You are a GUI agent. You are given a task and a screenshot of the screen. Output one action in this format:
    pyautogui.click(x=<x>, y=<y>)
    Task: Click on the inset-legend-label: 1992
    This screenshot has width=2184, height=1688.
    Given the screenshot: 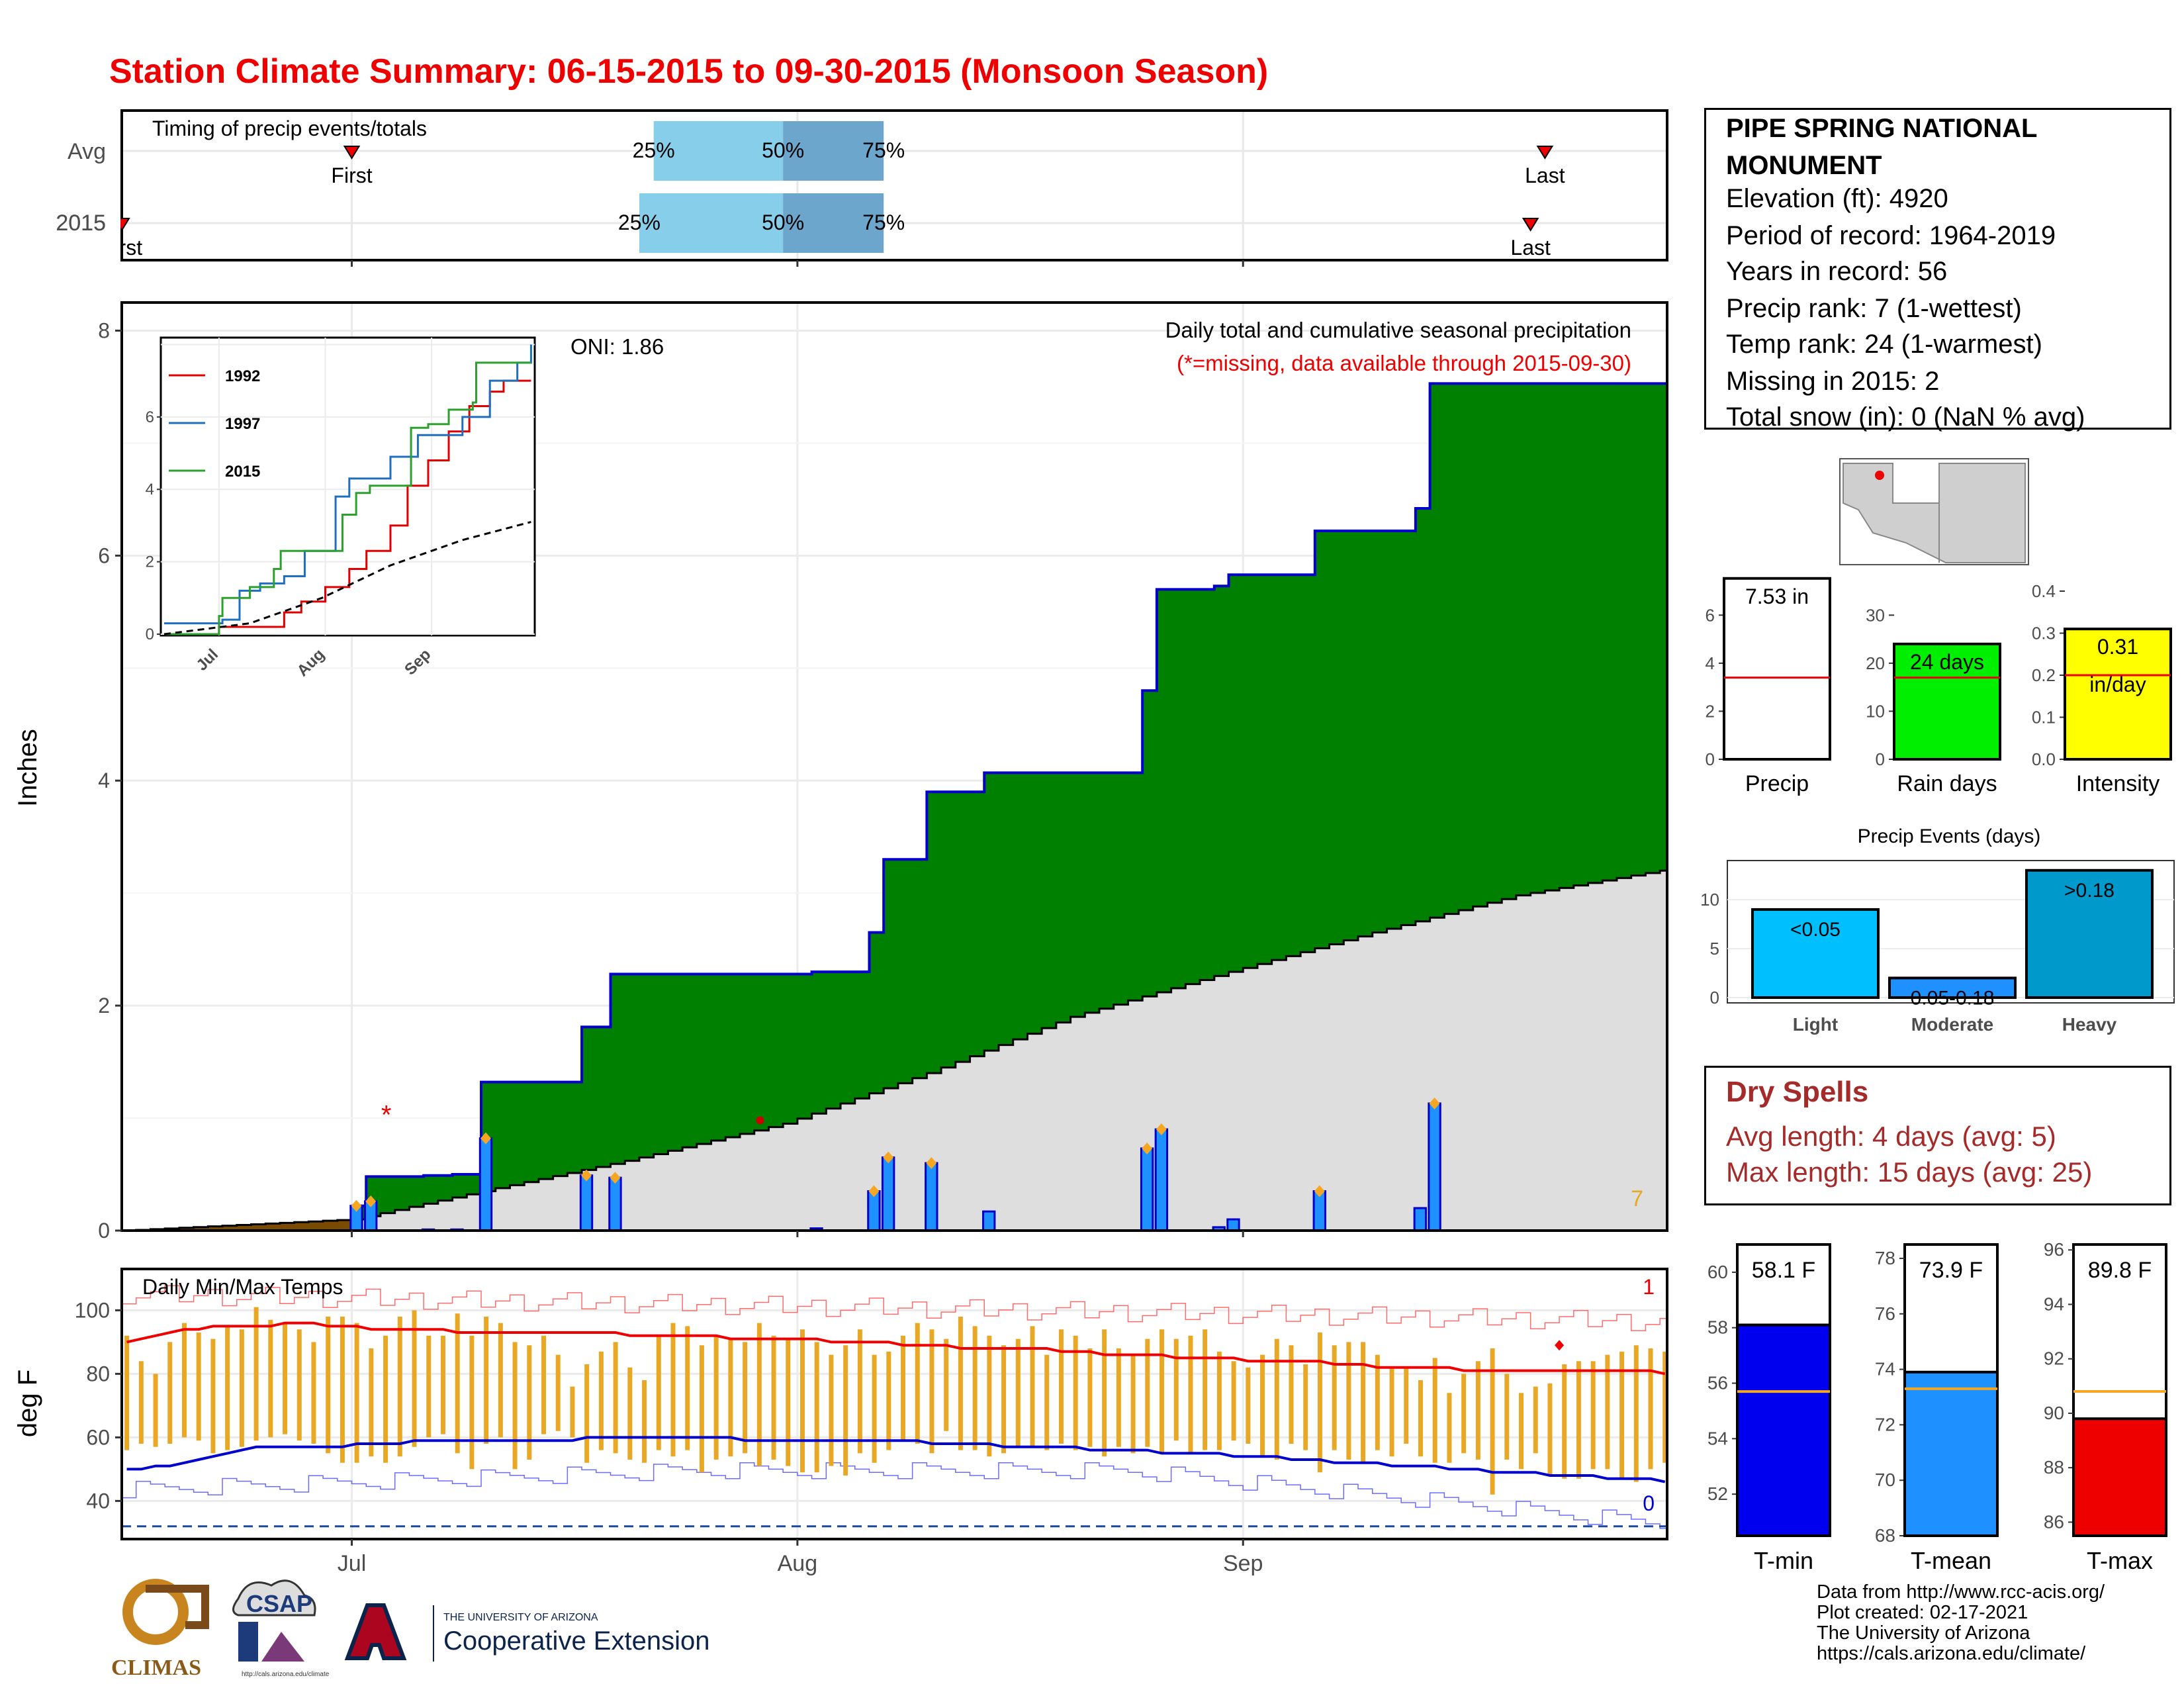 What is the action you would take?
    pyautogui.click(x=242, y=376)
    